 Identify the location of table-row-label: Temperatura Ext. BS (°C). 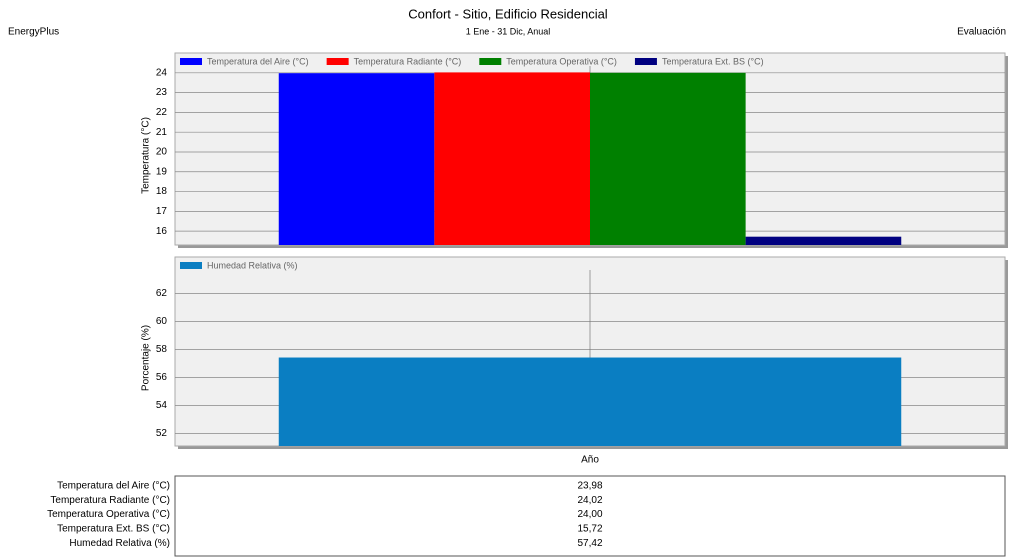
(113, 529).